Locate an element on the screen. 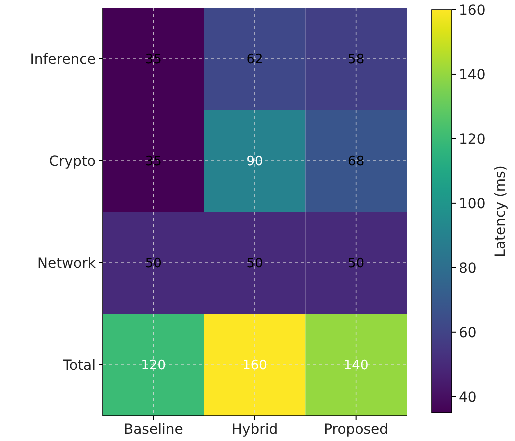 This screenshot has width=515, height=441. color-bar-label: 160 is located at coordinates (472, 10).